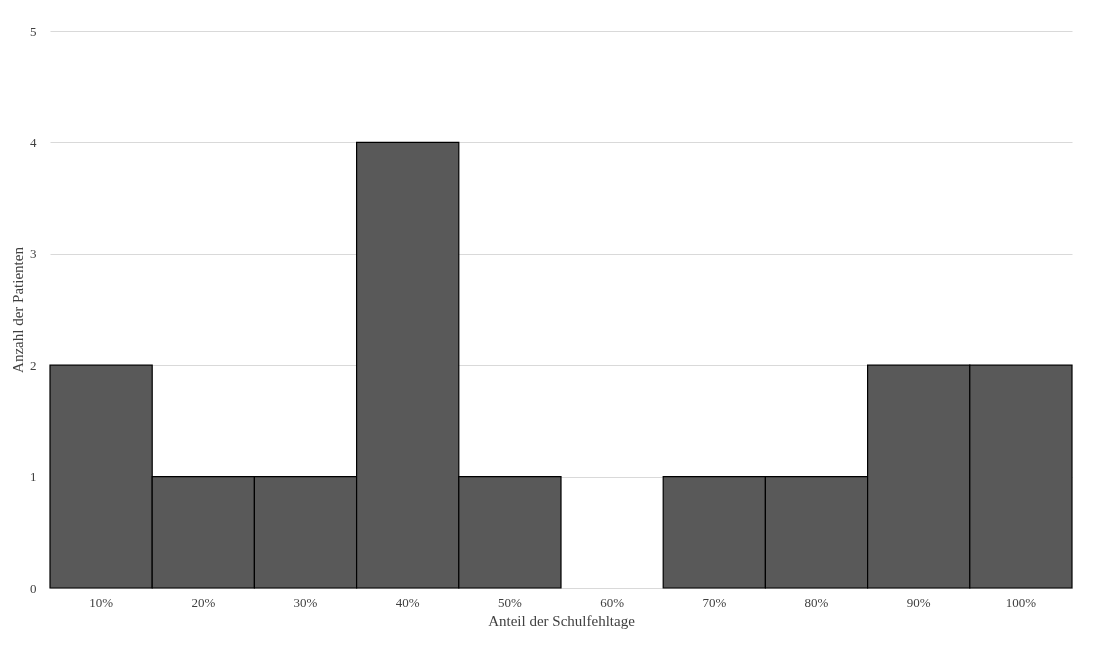 This screenshot has height=648, width=1093. I want to click on x-tick-label: 100%, so click(1021, 602).